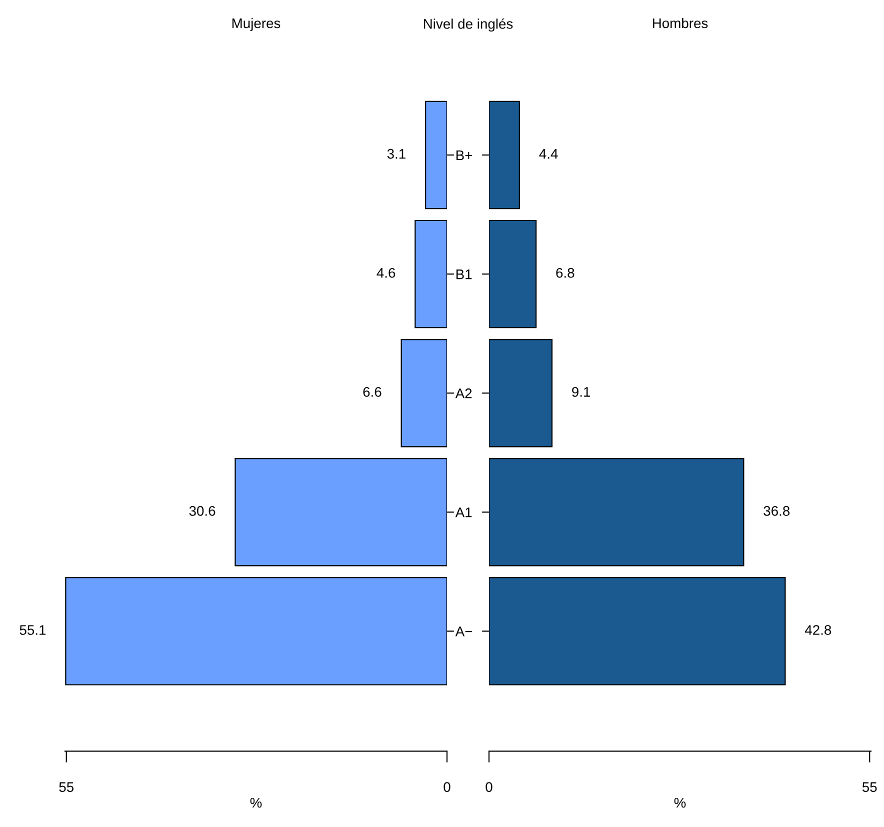 This screenshot has width=884, height=827. Describe the element at coordinates (818, 630) in the screenshot. I see `data-label: 42.8` at that location.